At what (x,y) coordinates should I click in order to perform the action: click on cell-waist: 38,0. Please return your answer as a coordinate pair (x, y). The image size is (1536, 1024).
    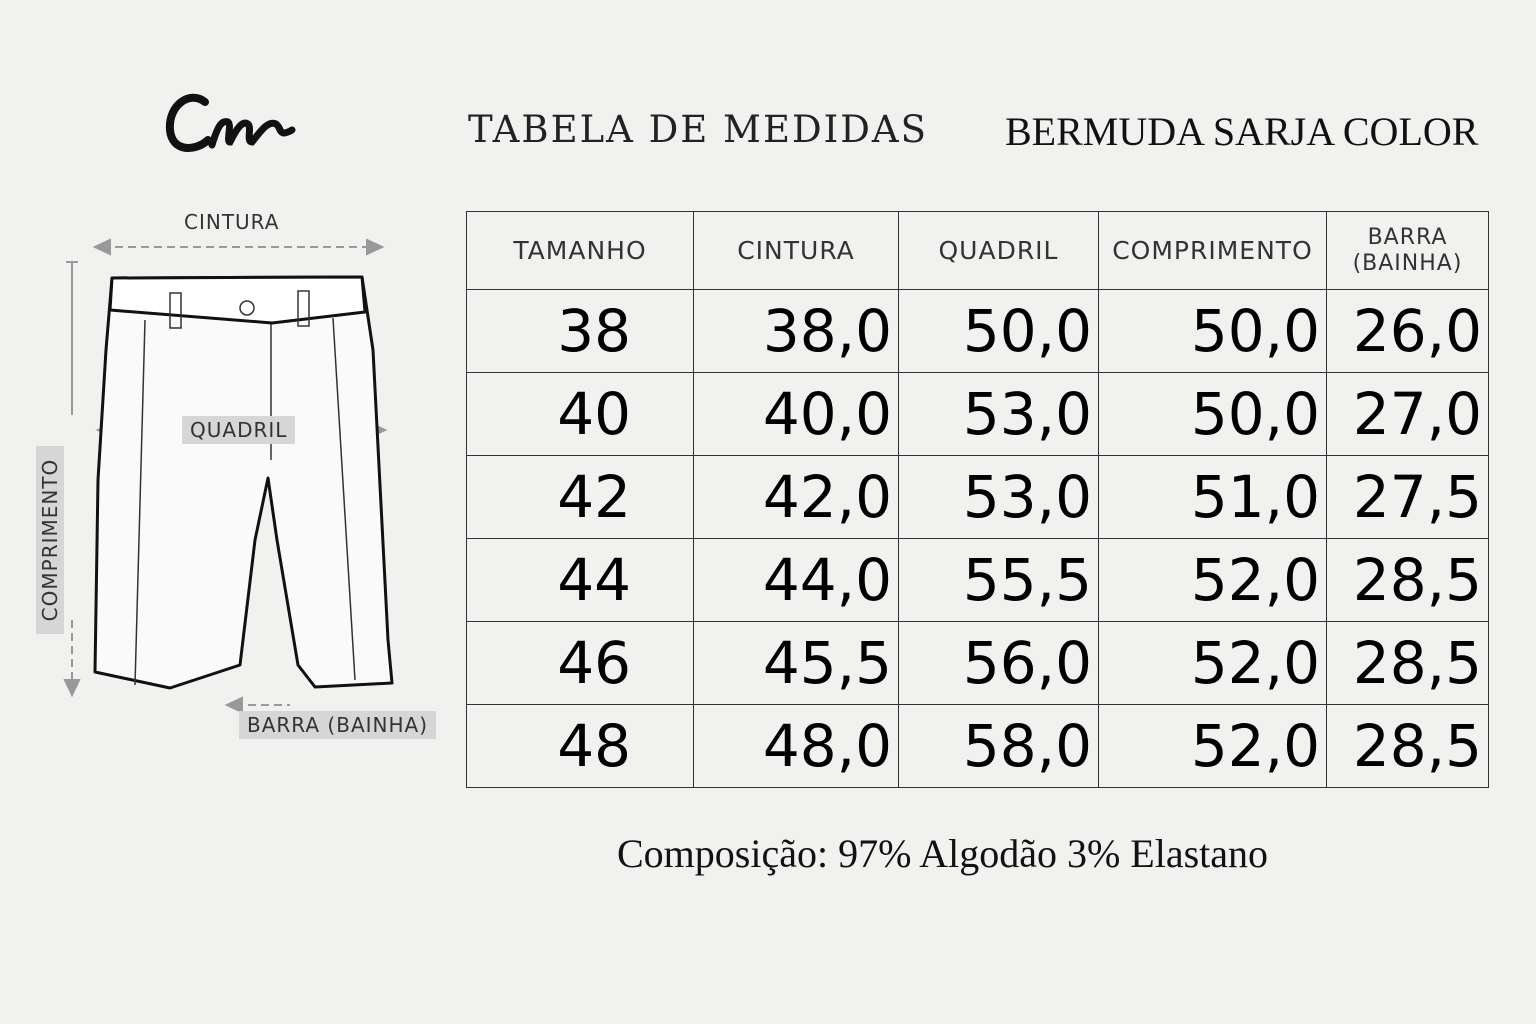
    Looking at the image, I should click on (796, 331).